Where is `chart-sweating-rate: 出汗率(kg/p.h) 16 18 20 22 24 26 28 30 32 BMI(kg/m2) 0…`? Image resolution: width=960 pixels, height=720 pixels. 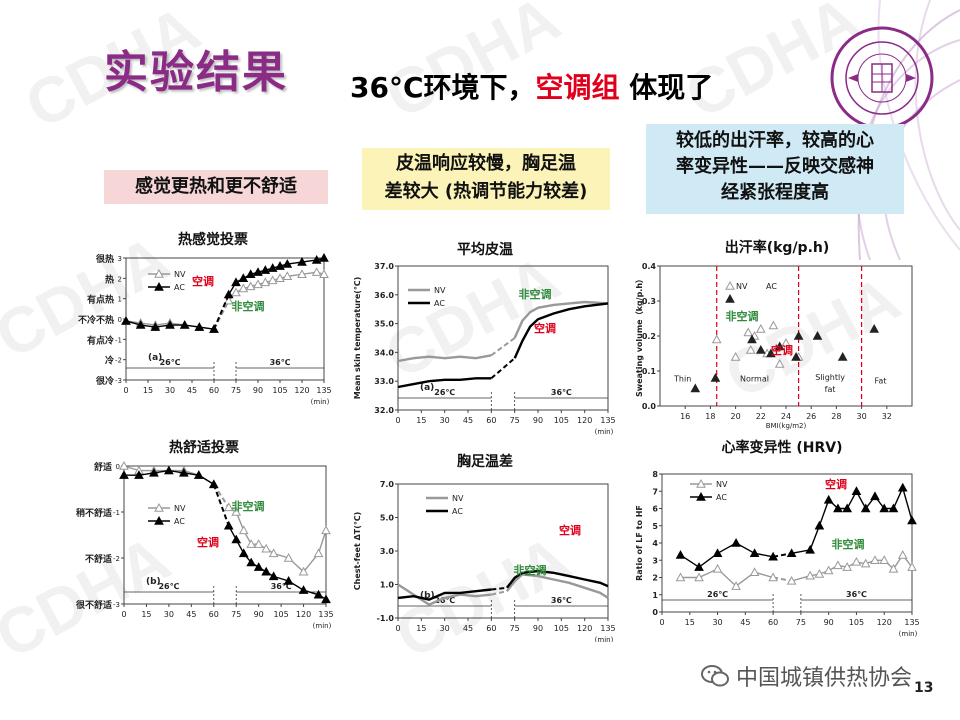 chart-sweating-rate: 出汗率(kg/p.h) 16 18 20 22 24 26 28 30 32 BMI(kg/m2) 0… is located at coordinates (773, 334).